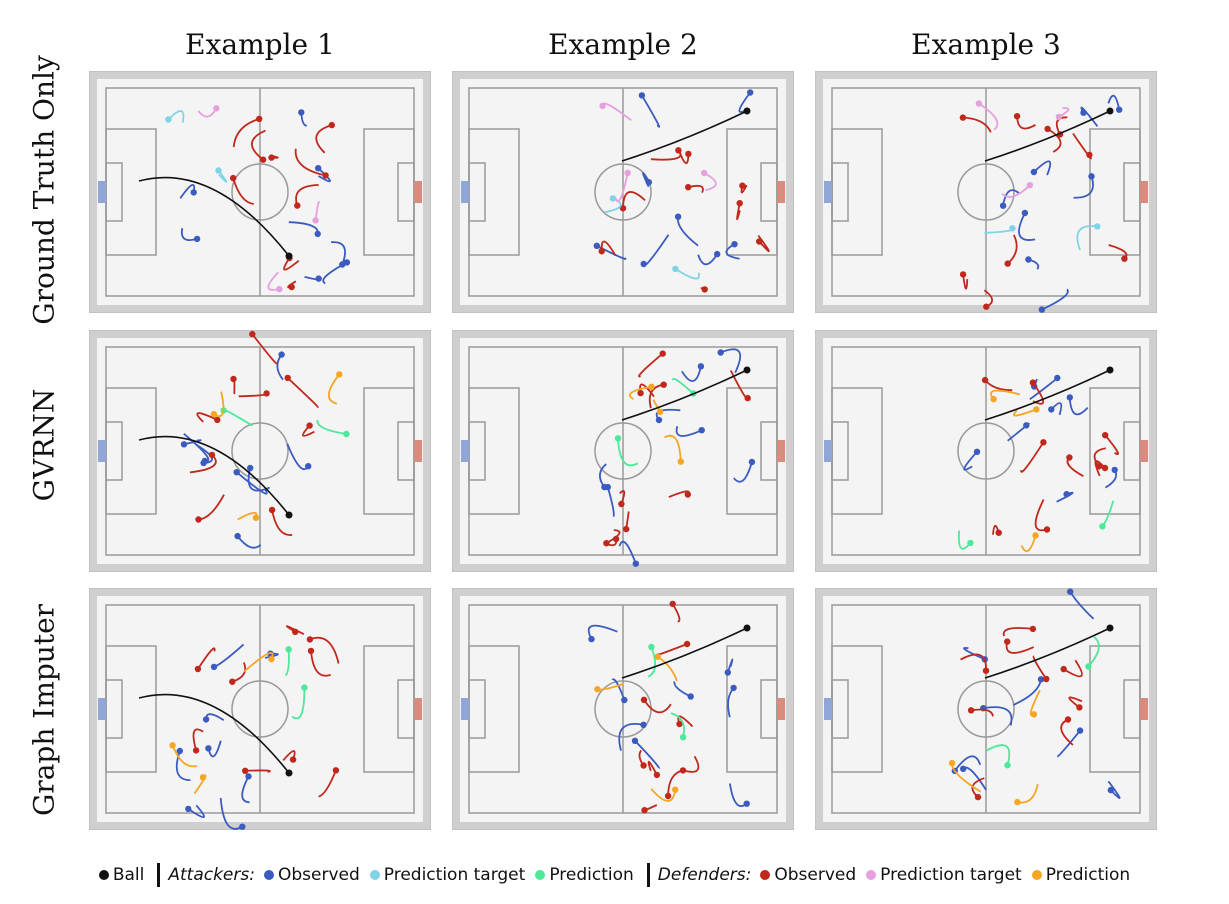 The image size is (1229, 904). Describe the element at coordinates (260, 44) in the screenshot. I see `col-title-1: Example 1` at that location.